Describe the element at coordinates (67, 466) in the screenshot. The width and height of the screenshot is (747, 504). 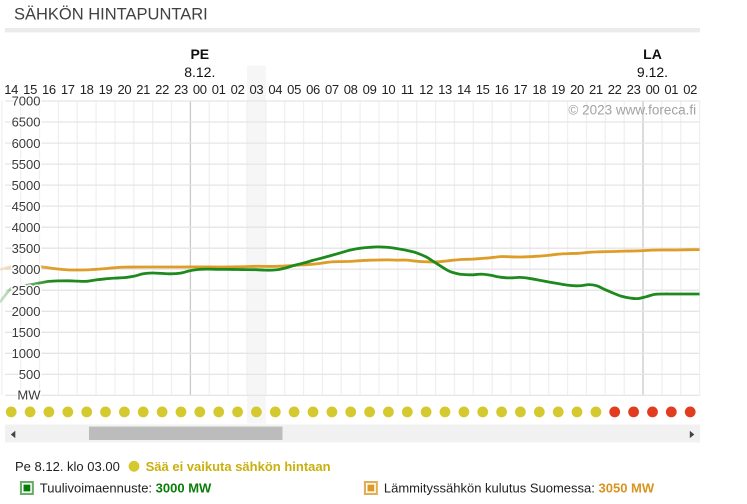
I see `svg-text: Pe 8.12. klo 03.00` at that location.